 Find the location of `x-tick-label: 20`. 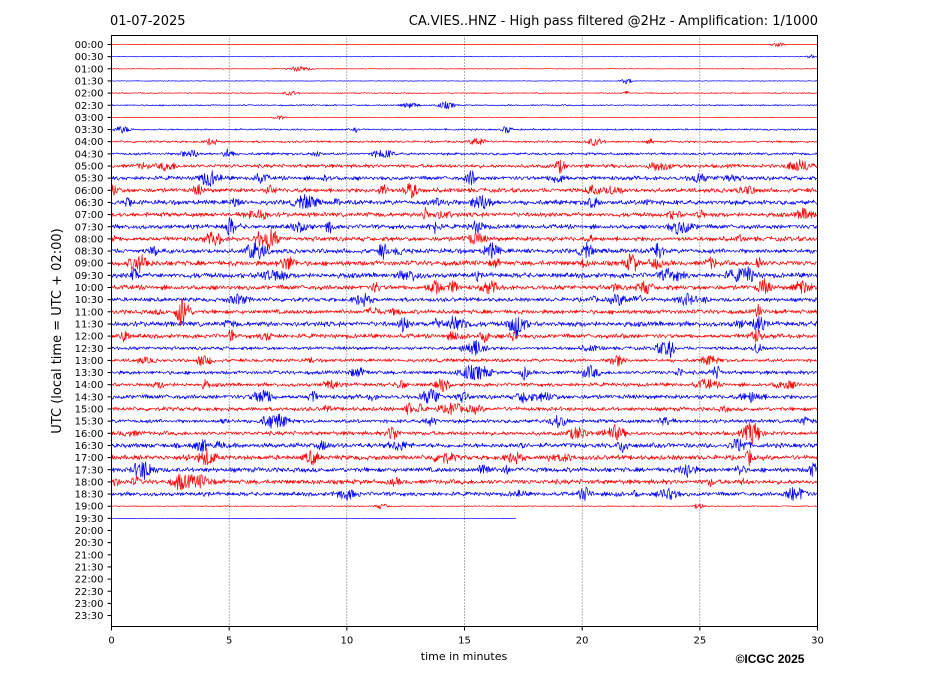

x-tick-label: 20 is located at coordinates (582, 641).